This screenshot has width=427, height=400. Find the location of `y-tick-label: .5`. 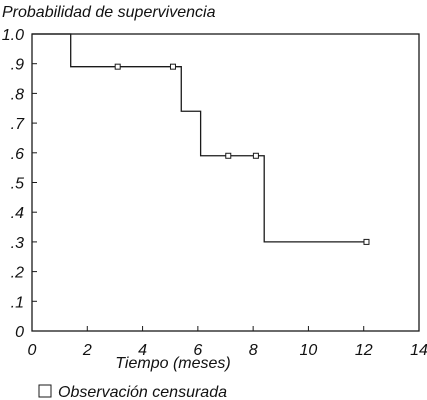

y-tick-label: .5 is located at coordinates (17, 184).